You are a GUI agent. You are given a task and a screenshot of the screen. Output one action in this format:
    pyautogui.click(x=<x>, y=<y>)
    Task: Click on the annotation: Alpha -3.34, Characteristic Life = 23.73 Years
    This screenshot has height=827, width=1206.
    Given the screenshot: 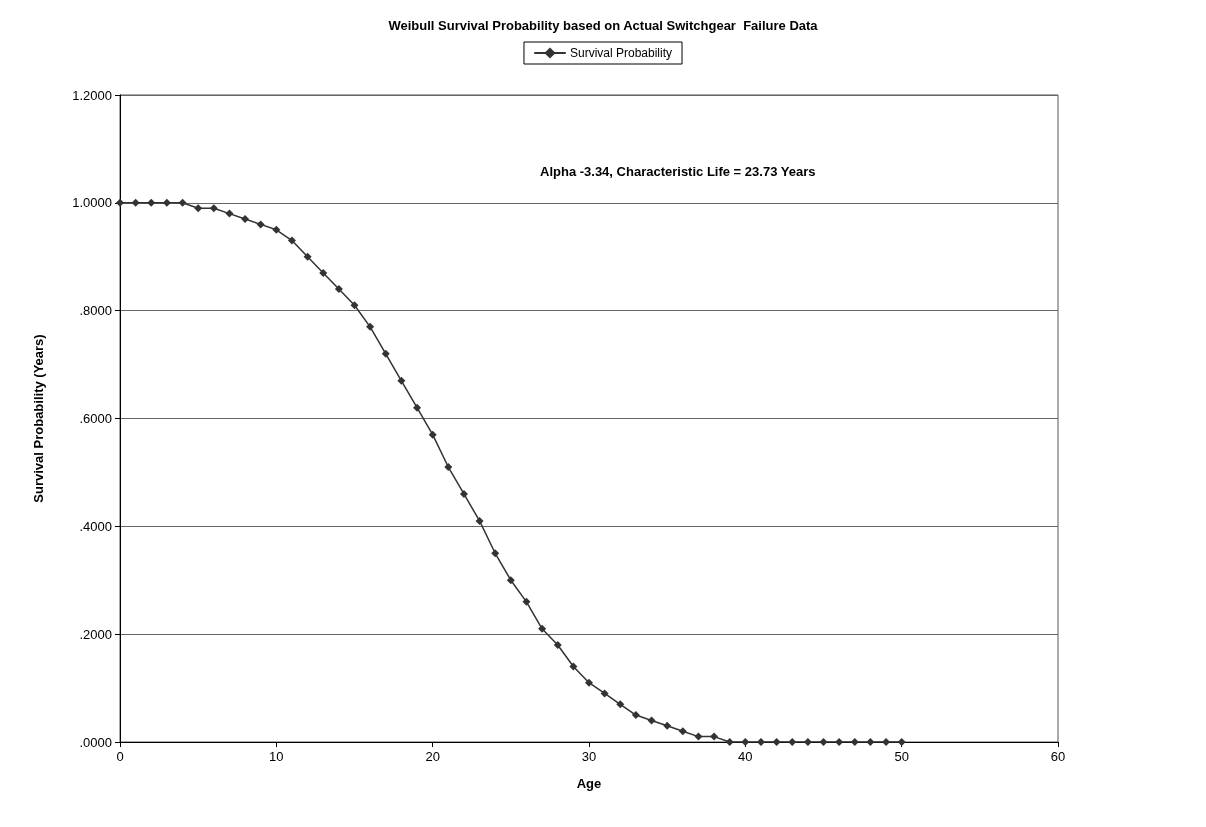 What is the action you would take?
    pyautogui.click(x=678, y=171)
    